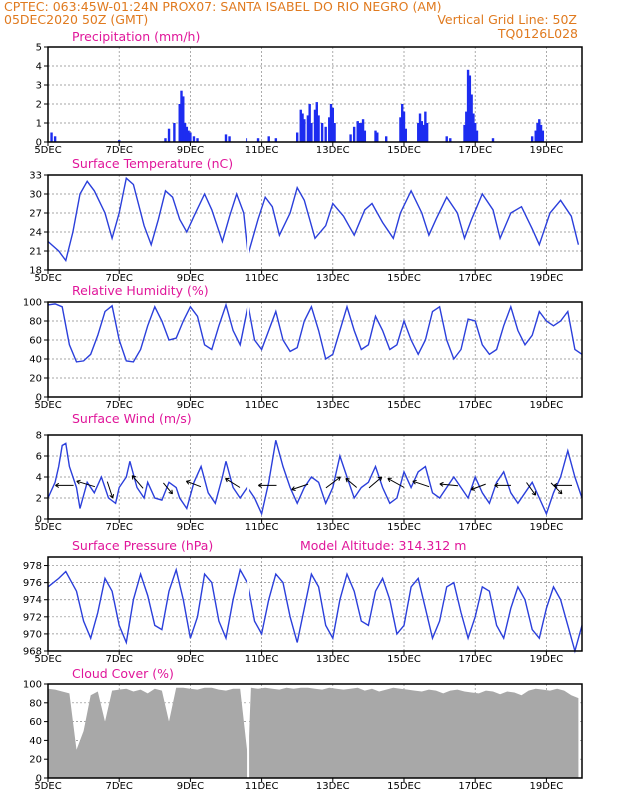  Describe the element at coordinates (76, 19) in the screenshot. I see `header-date: 05DEC2020 50Z (GMT)` at that location.